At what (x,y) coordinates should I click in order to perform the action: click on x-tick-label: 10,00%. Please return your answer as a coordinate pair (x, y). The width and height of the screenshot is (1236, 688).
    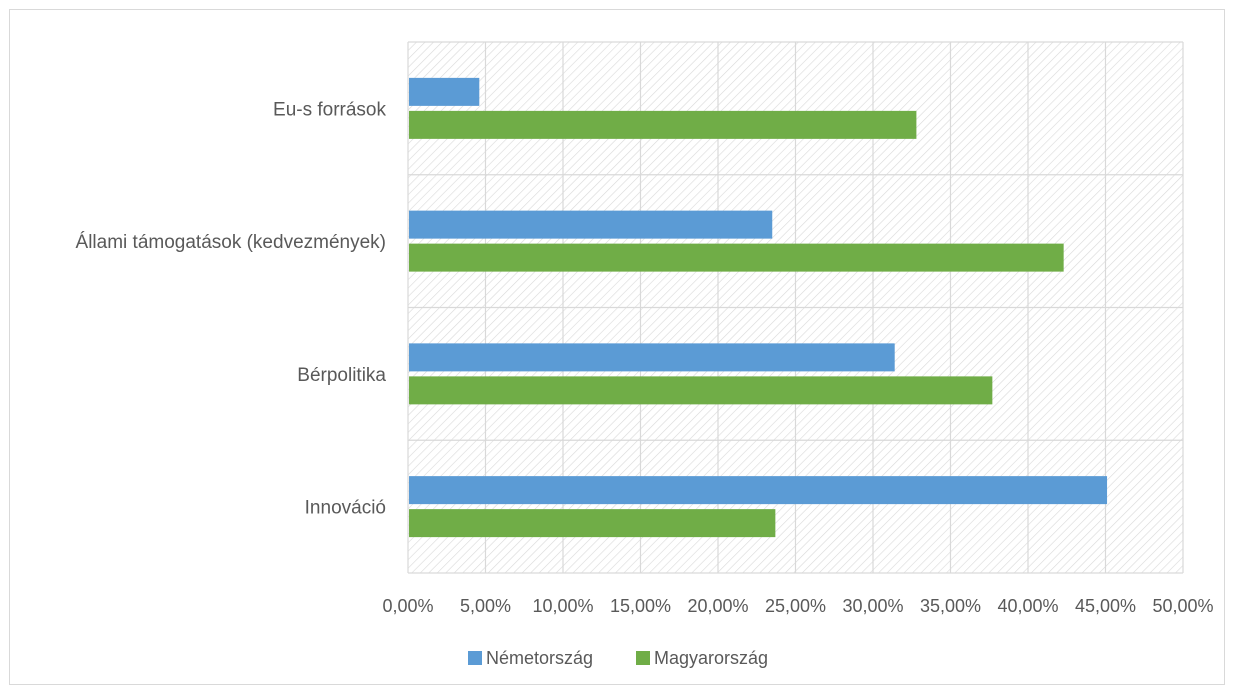
    Looking at the image, I should click on (562, 606).